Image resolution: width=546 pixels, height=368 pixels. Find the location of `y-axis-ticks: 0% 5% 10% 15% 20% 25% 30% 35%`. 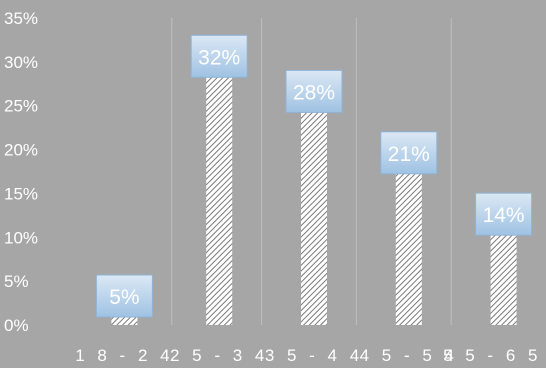

y-axis-ticks: 0% 5% 10% 15% 20% 25% 30% 35% is located at coordinates (21, 172).